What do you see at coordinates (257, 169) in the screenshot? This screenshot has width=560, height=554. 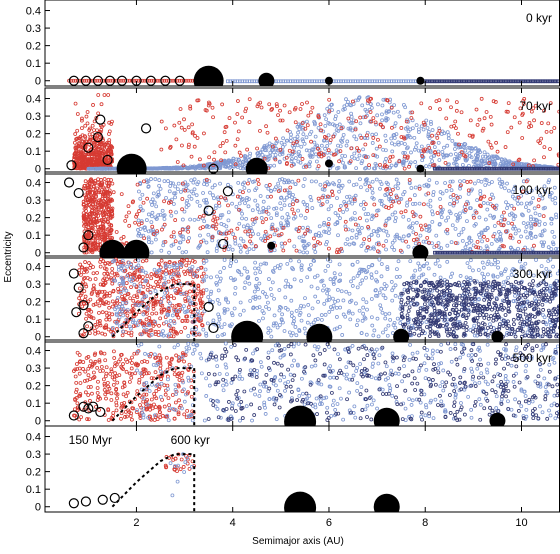 I see `giant-planet-point` at bounding box center [257, 169].